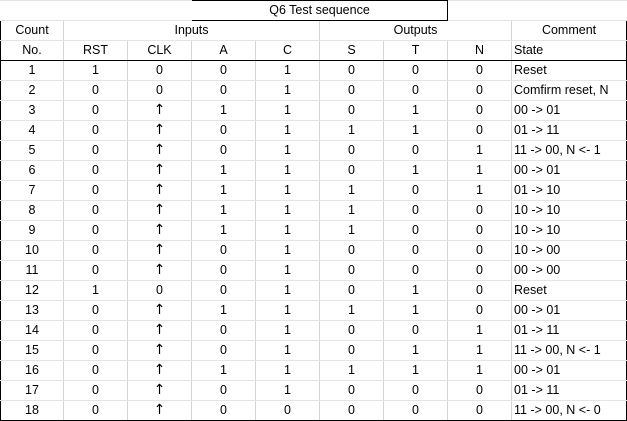 The height and width of the screenshot is (421, 627). Describe the element at coordinates (32, 230) in the screenshot. I see `cell-count: 9` at that location.